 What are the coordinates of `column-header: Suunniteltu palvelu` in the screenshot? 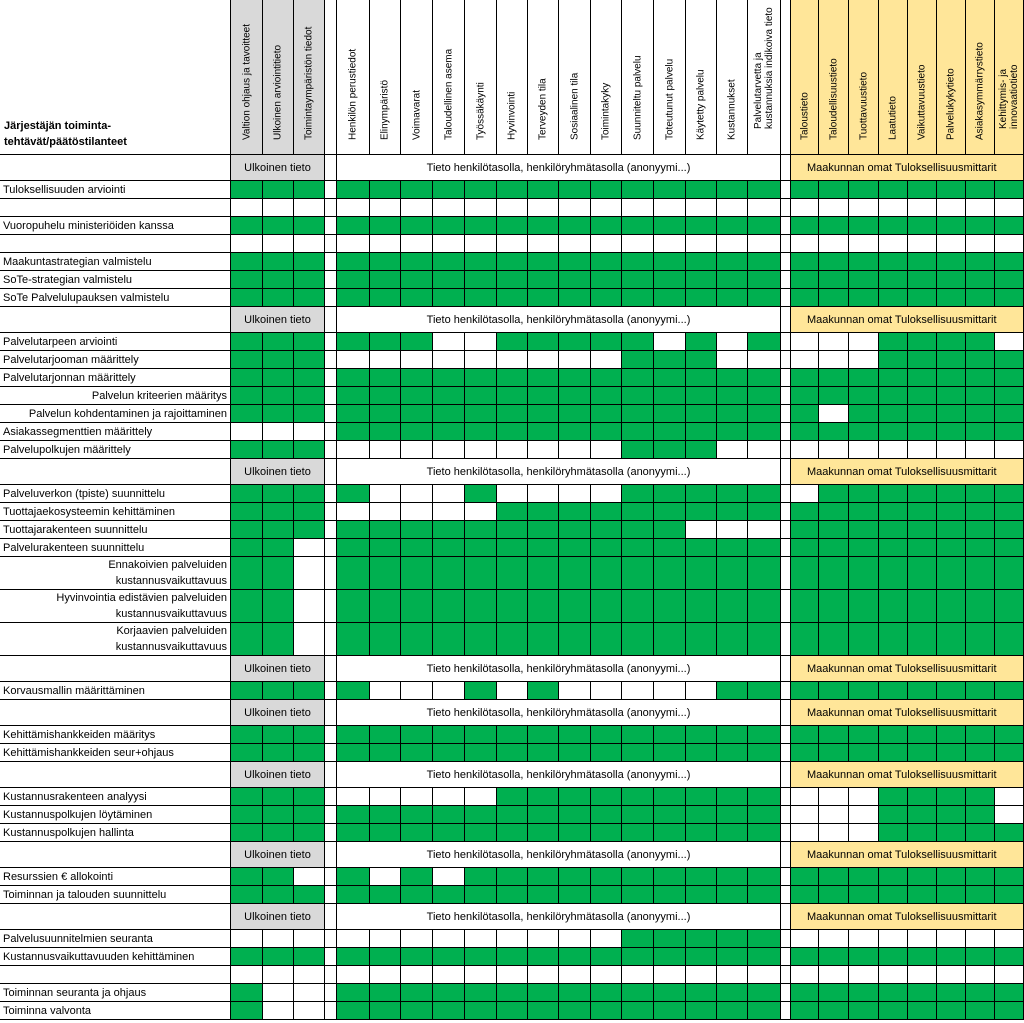 It's located at (638, 77).